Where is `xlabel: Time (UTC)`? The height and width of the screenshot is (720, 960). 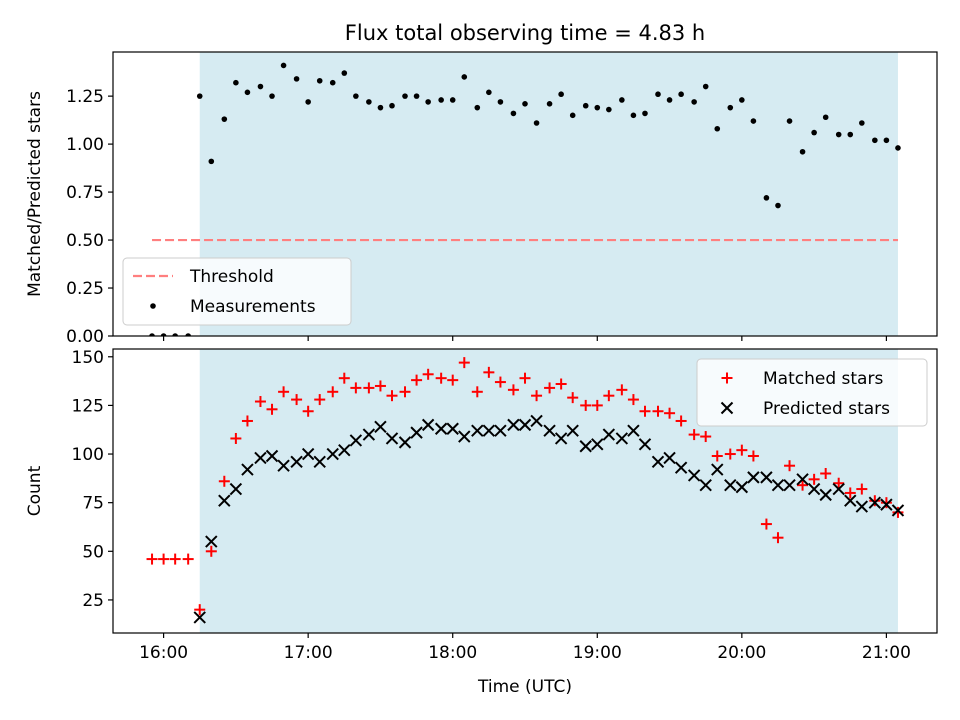 xlabel: Time (UTC) is located at coordinates (524, 687).